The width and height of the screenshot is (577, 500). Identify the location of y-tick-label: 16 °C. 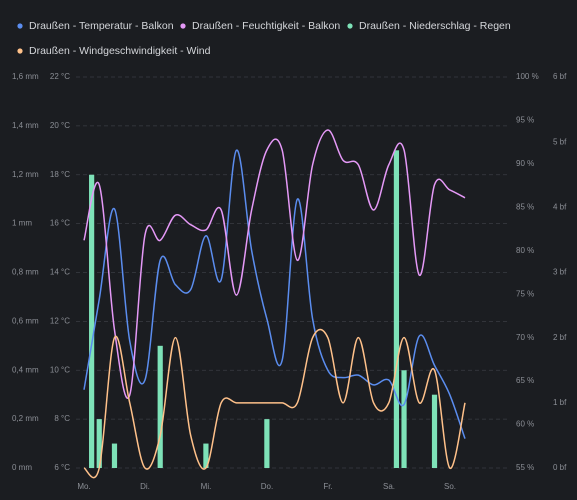
(60, 223).